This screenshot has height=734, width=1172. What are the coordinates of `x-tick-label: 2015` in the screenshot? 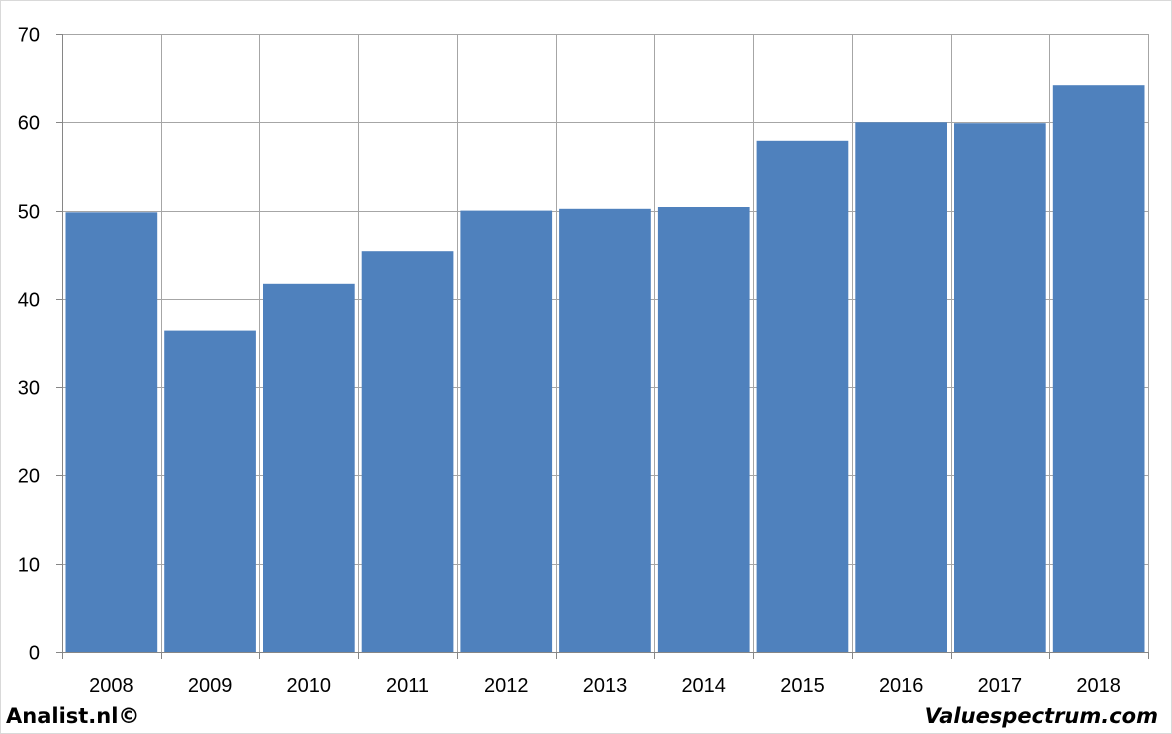 It's located at (802, 686).